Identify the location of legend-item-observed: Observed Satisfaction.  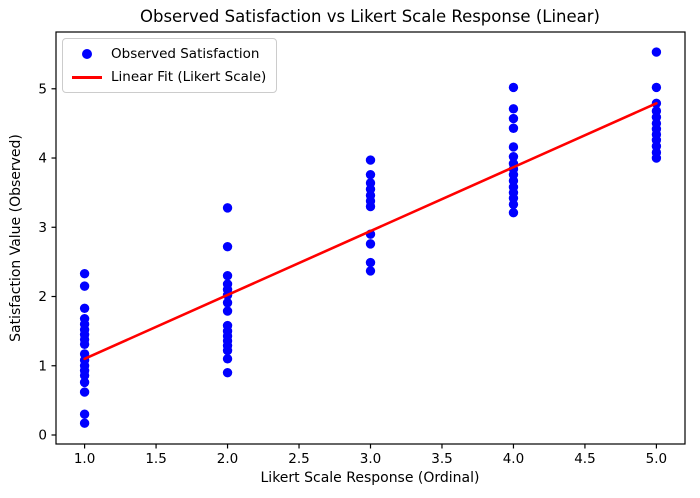
(169, 54).